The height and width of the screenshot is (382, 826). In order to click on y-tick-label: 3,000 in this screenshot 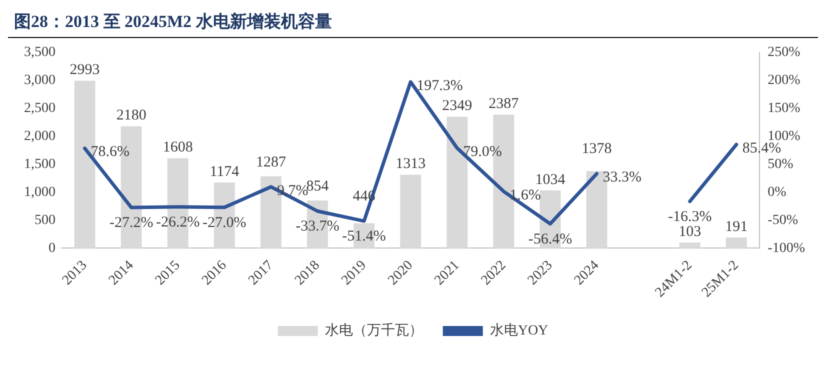, I will do `click(40, 80)`.